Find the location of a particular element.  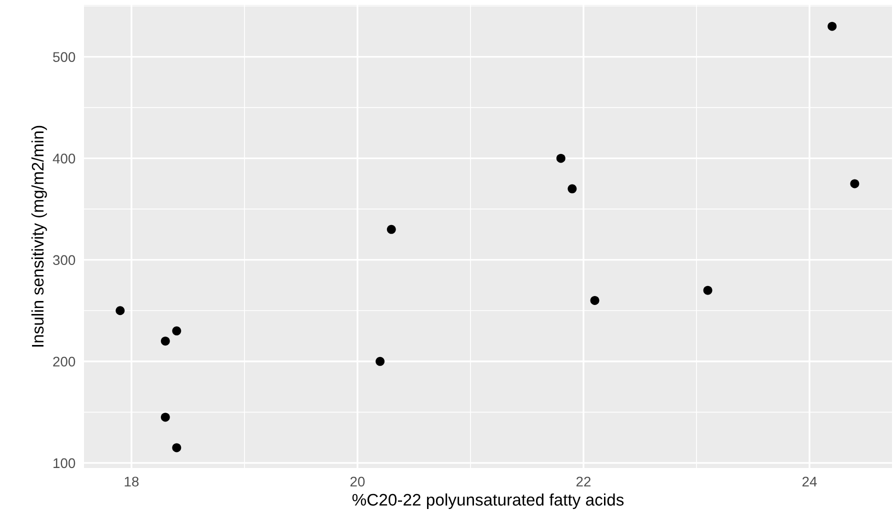

x-axis-title: %C20-22 polyunsaturated fatty acids is located at coordinates (488, 501).